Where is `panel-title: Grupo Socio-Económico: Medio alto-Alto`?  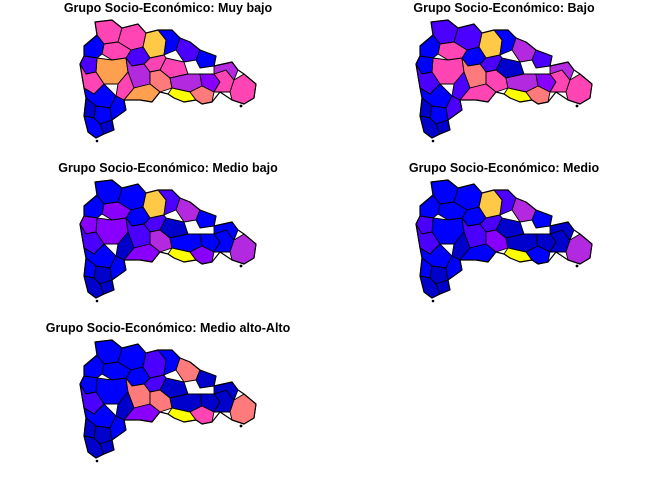
panel-title: Grupo Socio-Económico: Medio alto-Alto is located at coordinates (168, 328).